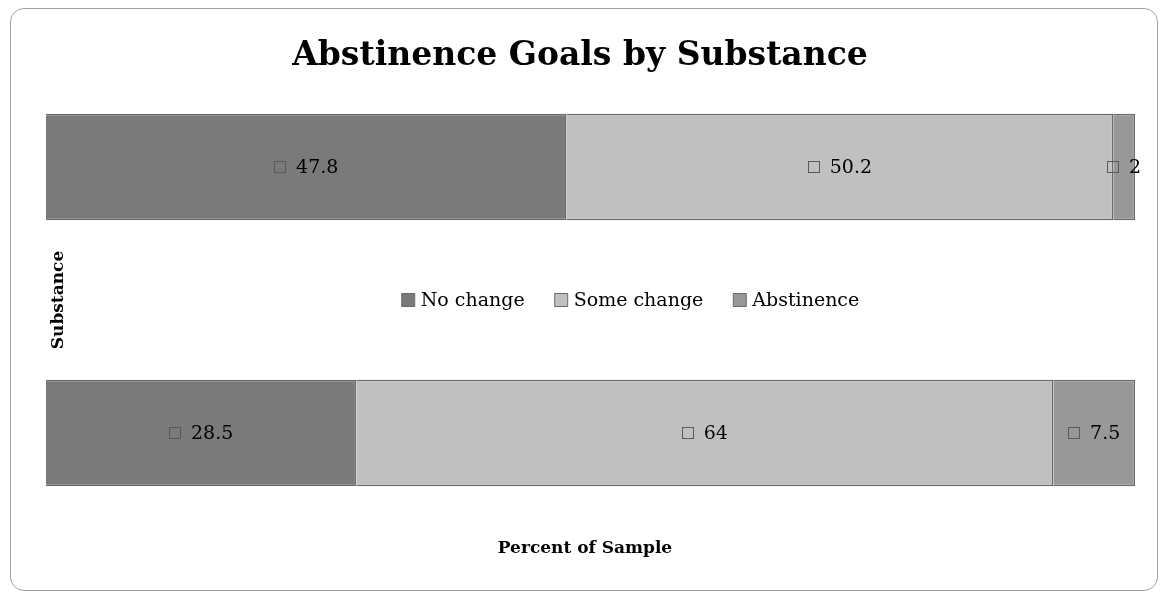 The image size is (1160, 592). I want to click on data-label: 2, so click(1135, 165).